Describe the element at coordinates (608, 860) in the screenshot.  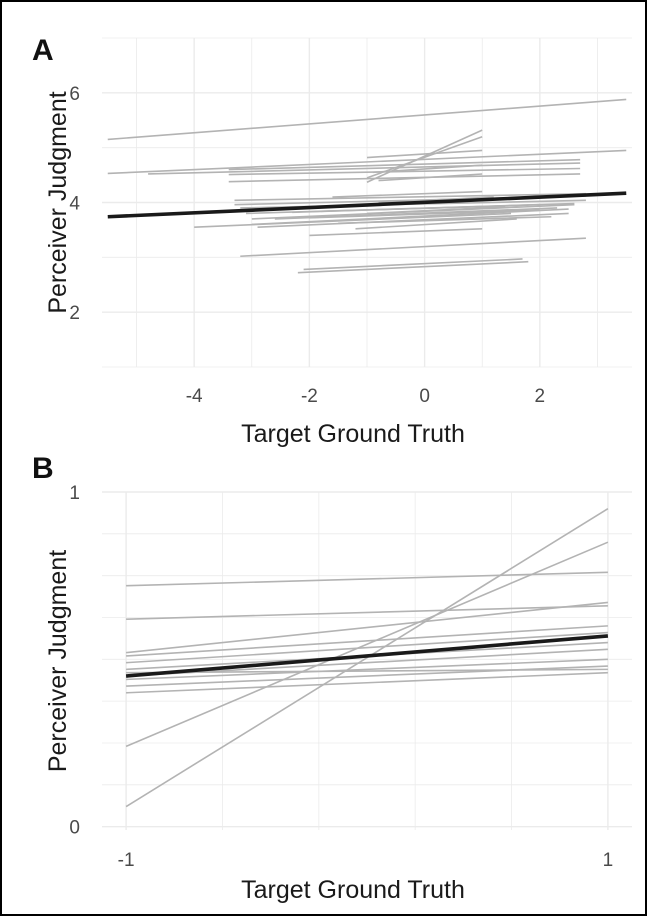
I see `x-tick-label: 1` at that location.